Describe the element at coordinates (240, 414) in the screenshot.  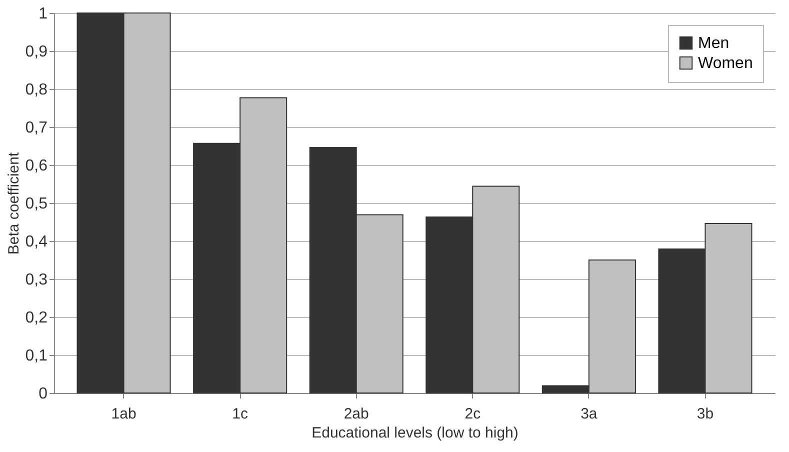
I see `x-tick-label: 1c` at that location.